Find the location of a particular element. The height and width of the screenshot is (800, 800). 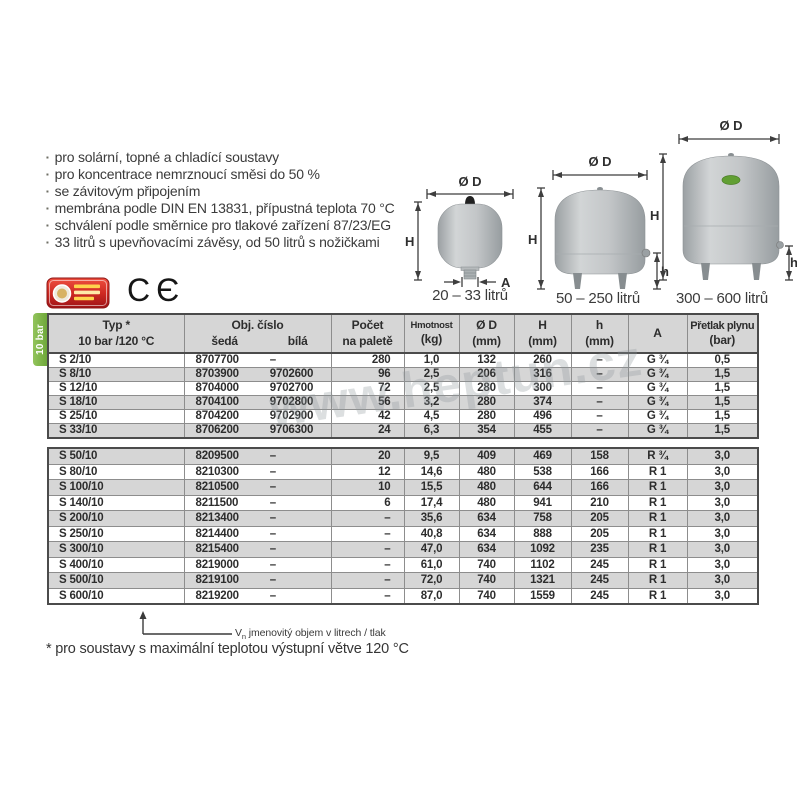

vessel-label-sticker is located at coordinates (731, 180).